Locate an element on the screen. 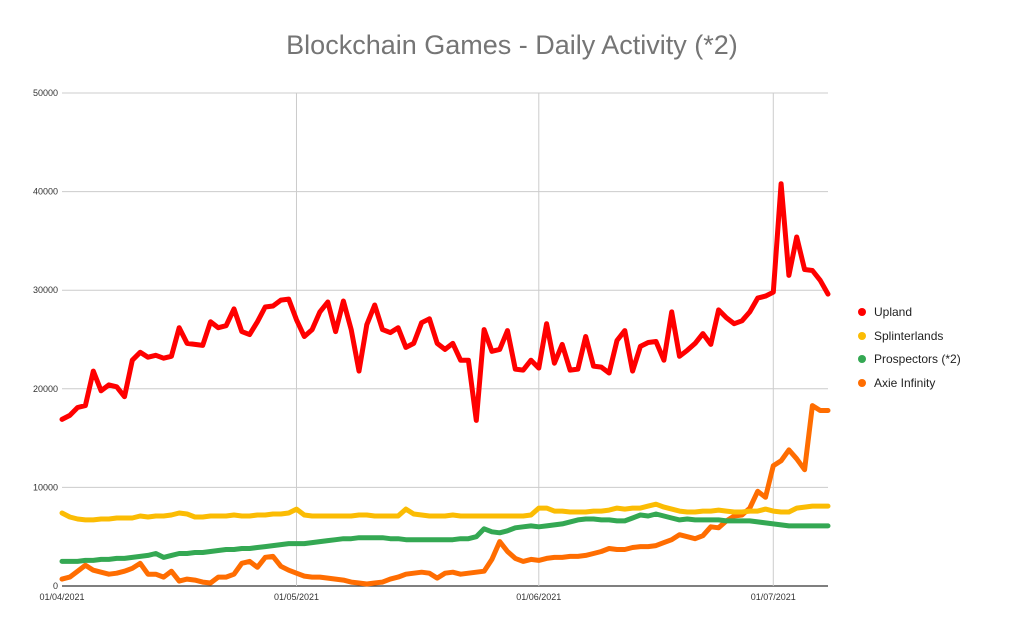 The image size is (1024, 634). legend-item: Prospectors (*2) is located at coordinates (909, 359).